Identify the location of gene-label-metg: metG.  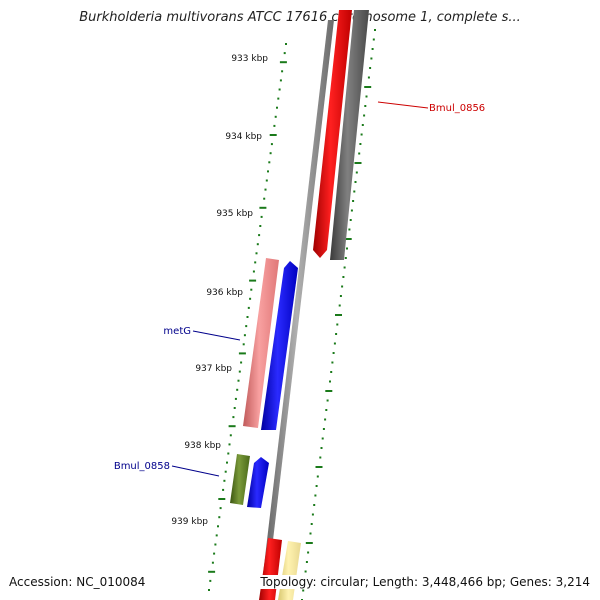
(177, 331).